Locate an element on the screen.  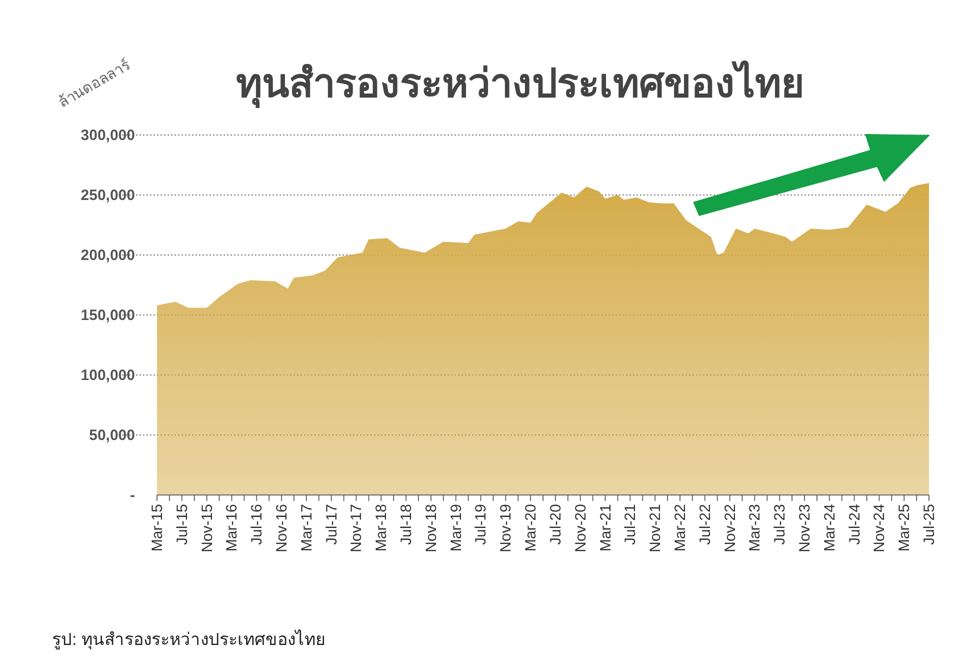
x-tick-label: Jul-25 is located at coordinates (929, 524).